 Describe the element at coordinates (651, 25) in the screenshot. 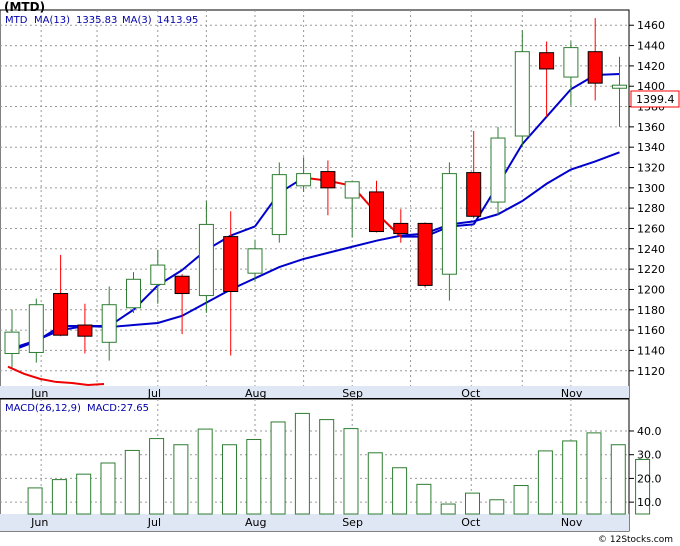

I see `price-y-tick-label: 1460` at that location.